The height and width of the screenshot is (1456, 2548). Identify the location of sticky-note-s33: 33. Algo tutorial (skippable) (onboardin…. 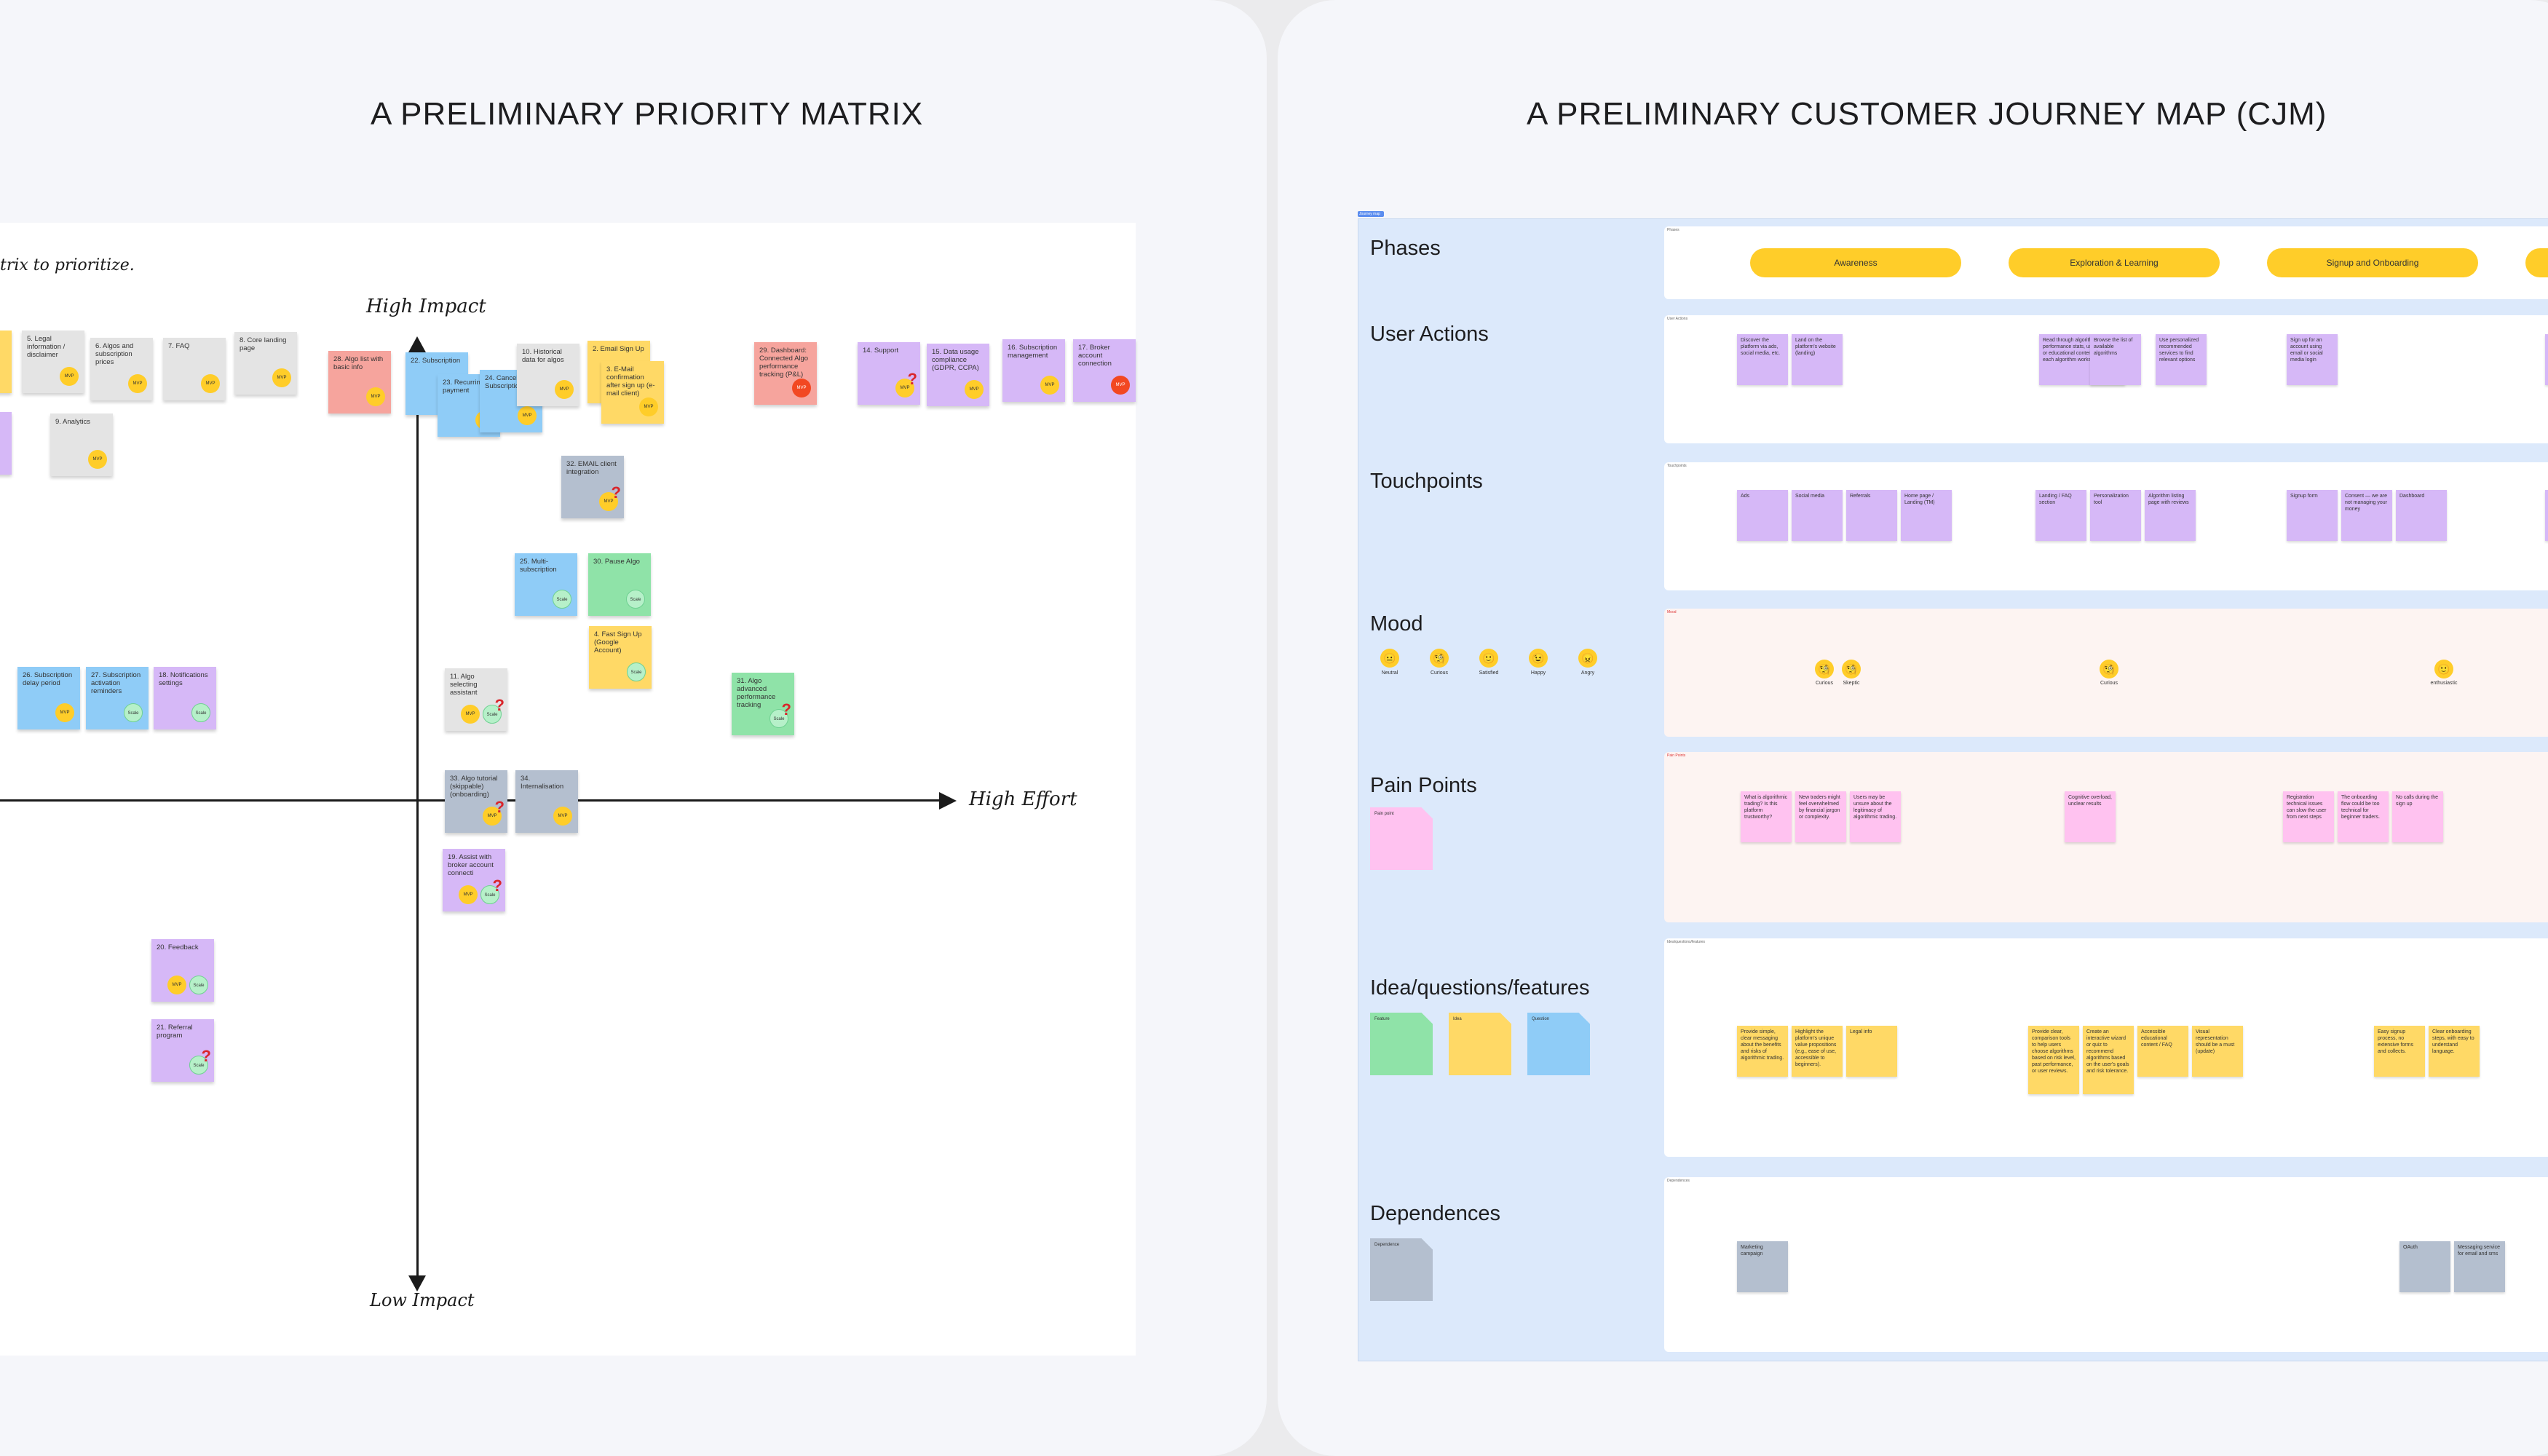
(476, 801).